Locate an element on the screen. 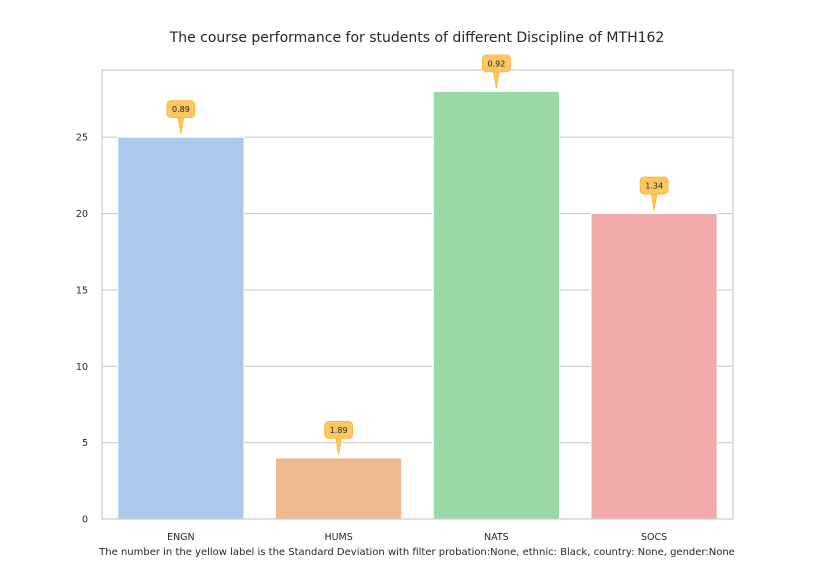 The width and height of the screenshot is (814, 583). y-tick-label: 0 is located at coordinates (85, 520).